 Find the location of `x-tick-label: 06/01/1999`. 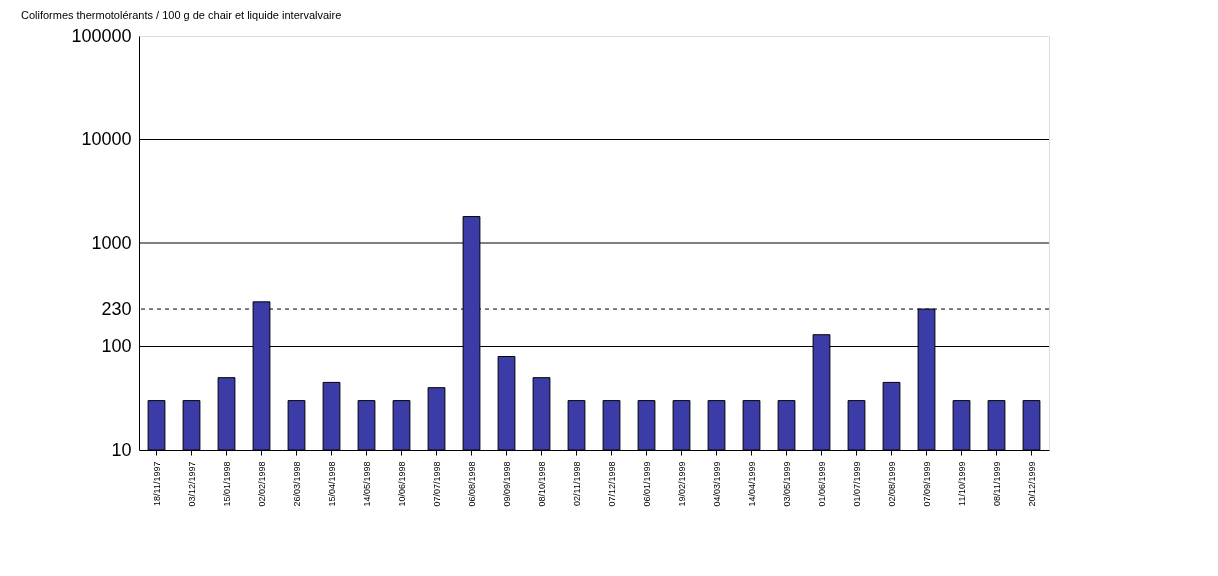

x-tick-label: 06/01/1999 is located at coordinates (646, 484).